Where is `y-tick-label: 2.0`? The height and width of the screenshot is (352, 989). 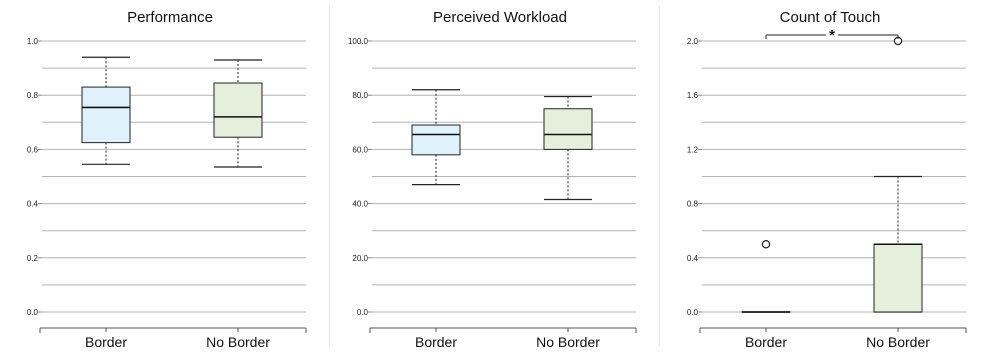 y-tick-label: 2.0 is located at coordinates (693, 41).